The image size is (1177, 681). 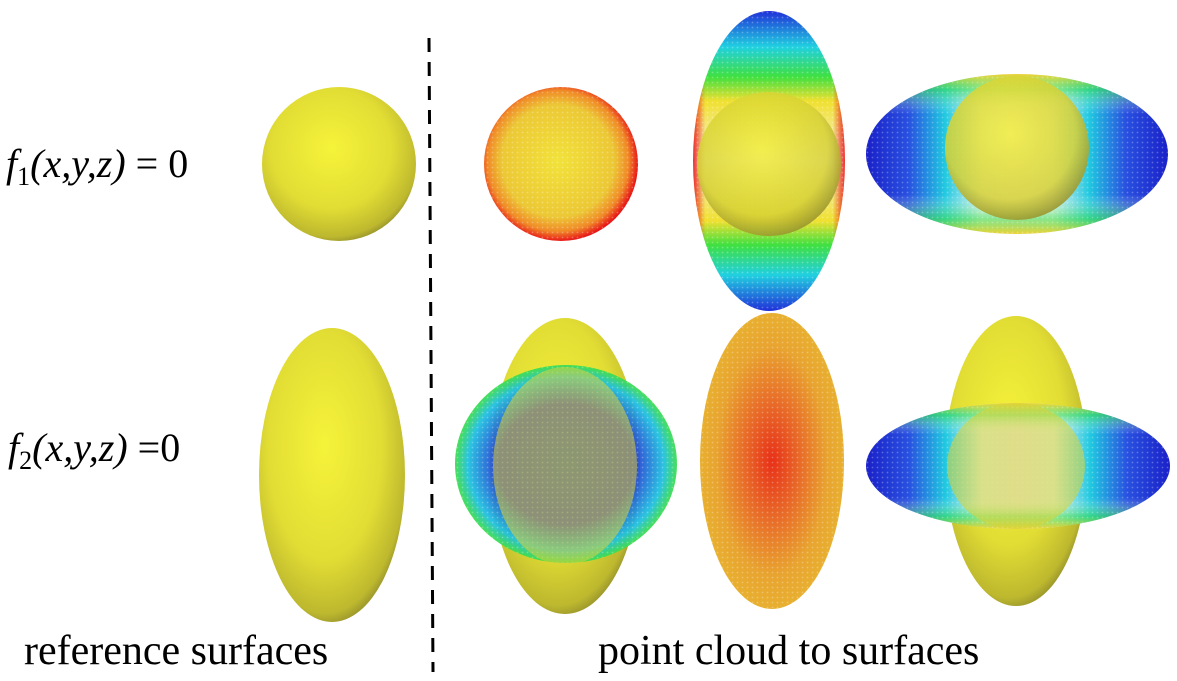 What do you see at coordinates (162, 163) in the screenshot?
I see `eq-f1-rhs: = 0` at bounding box center [162, 163].